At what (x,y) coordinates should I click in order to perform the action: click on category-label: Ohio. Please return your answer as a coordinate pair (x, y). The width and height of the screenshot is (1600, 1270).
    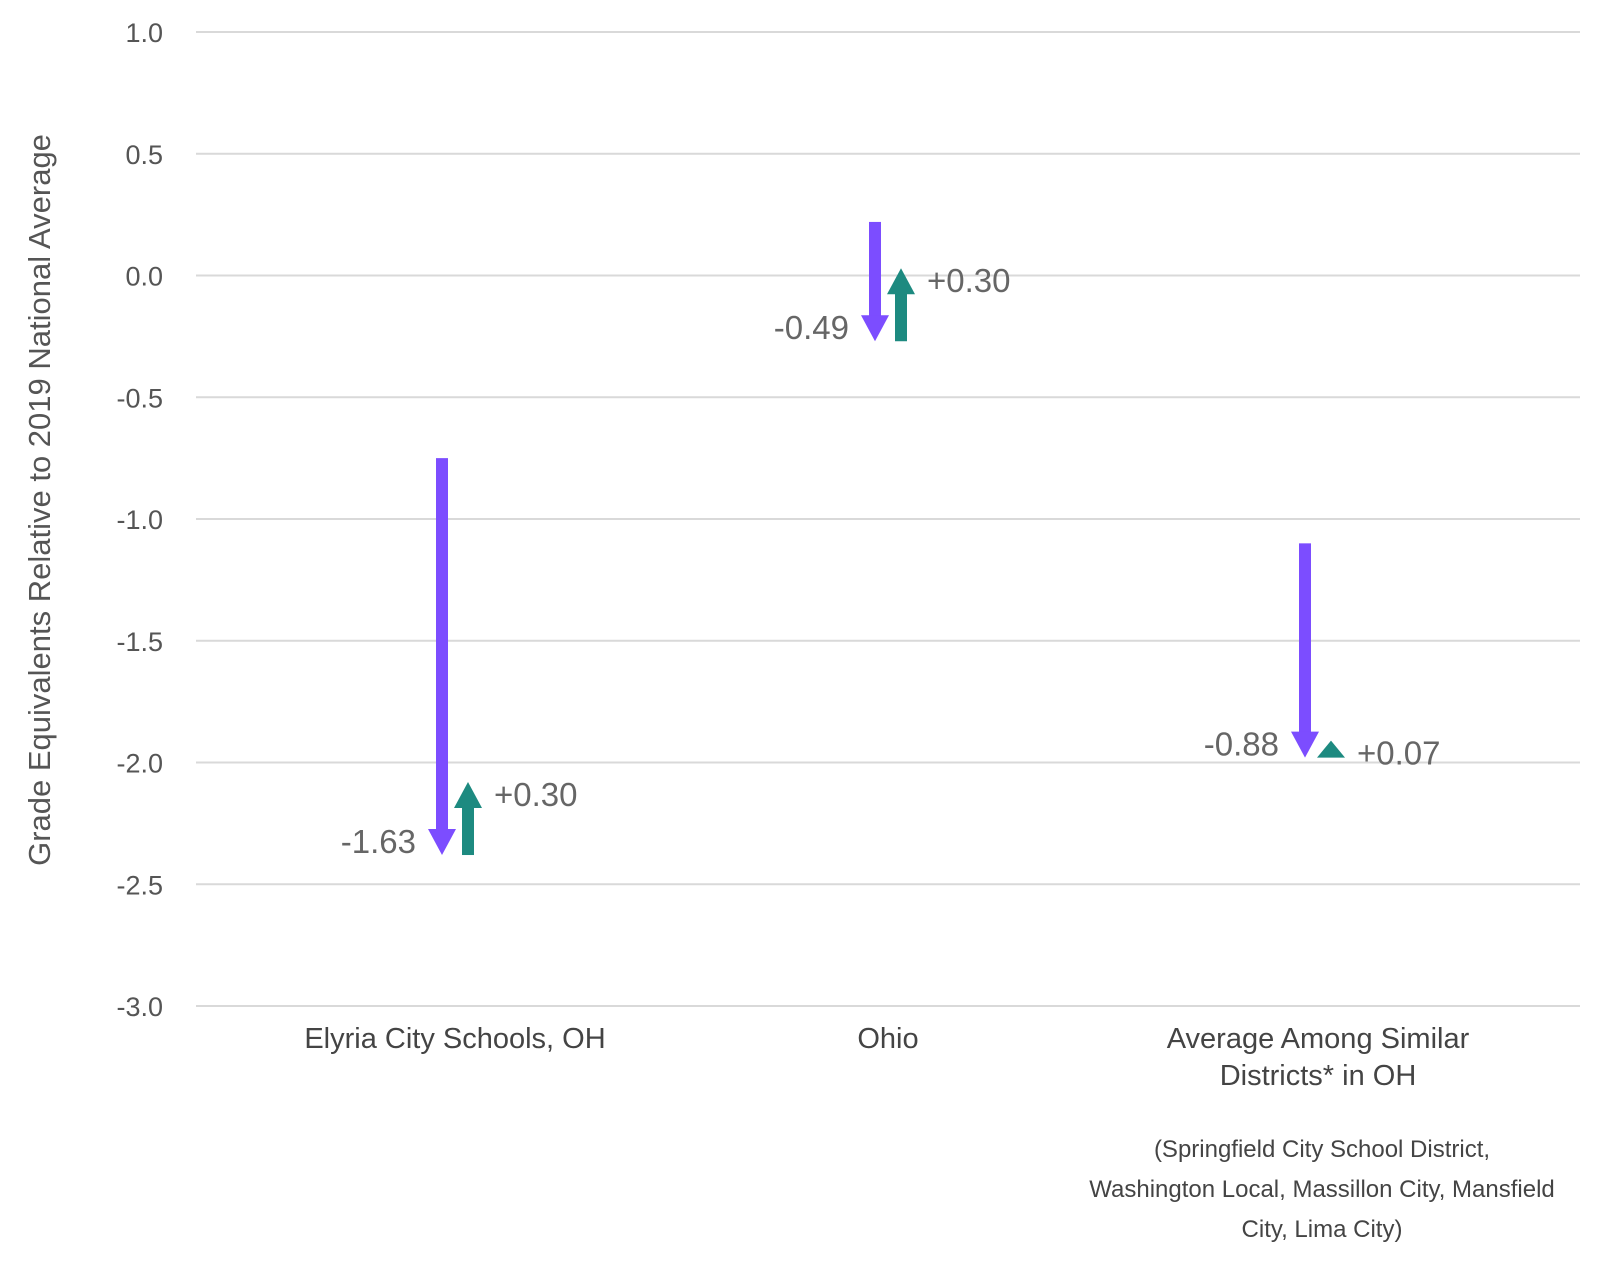
    Looking at the image, I should click on (887, 1039).